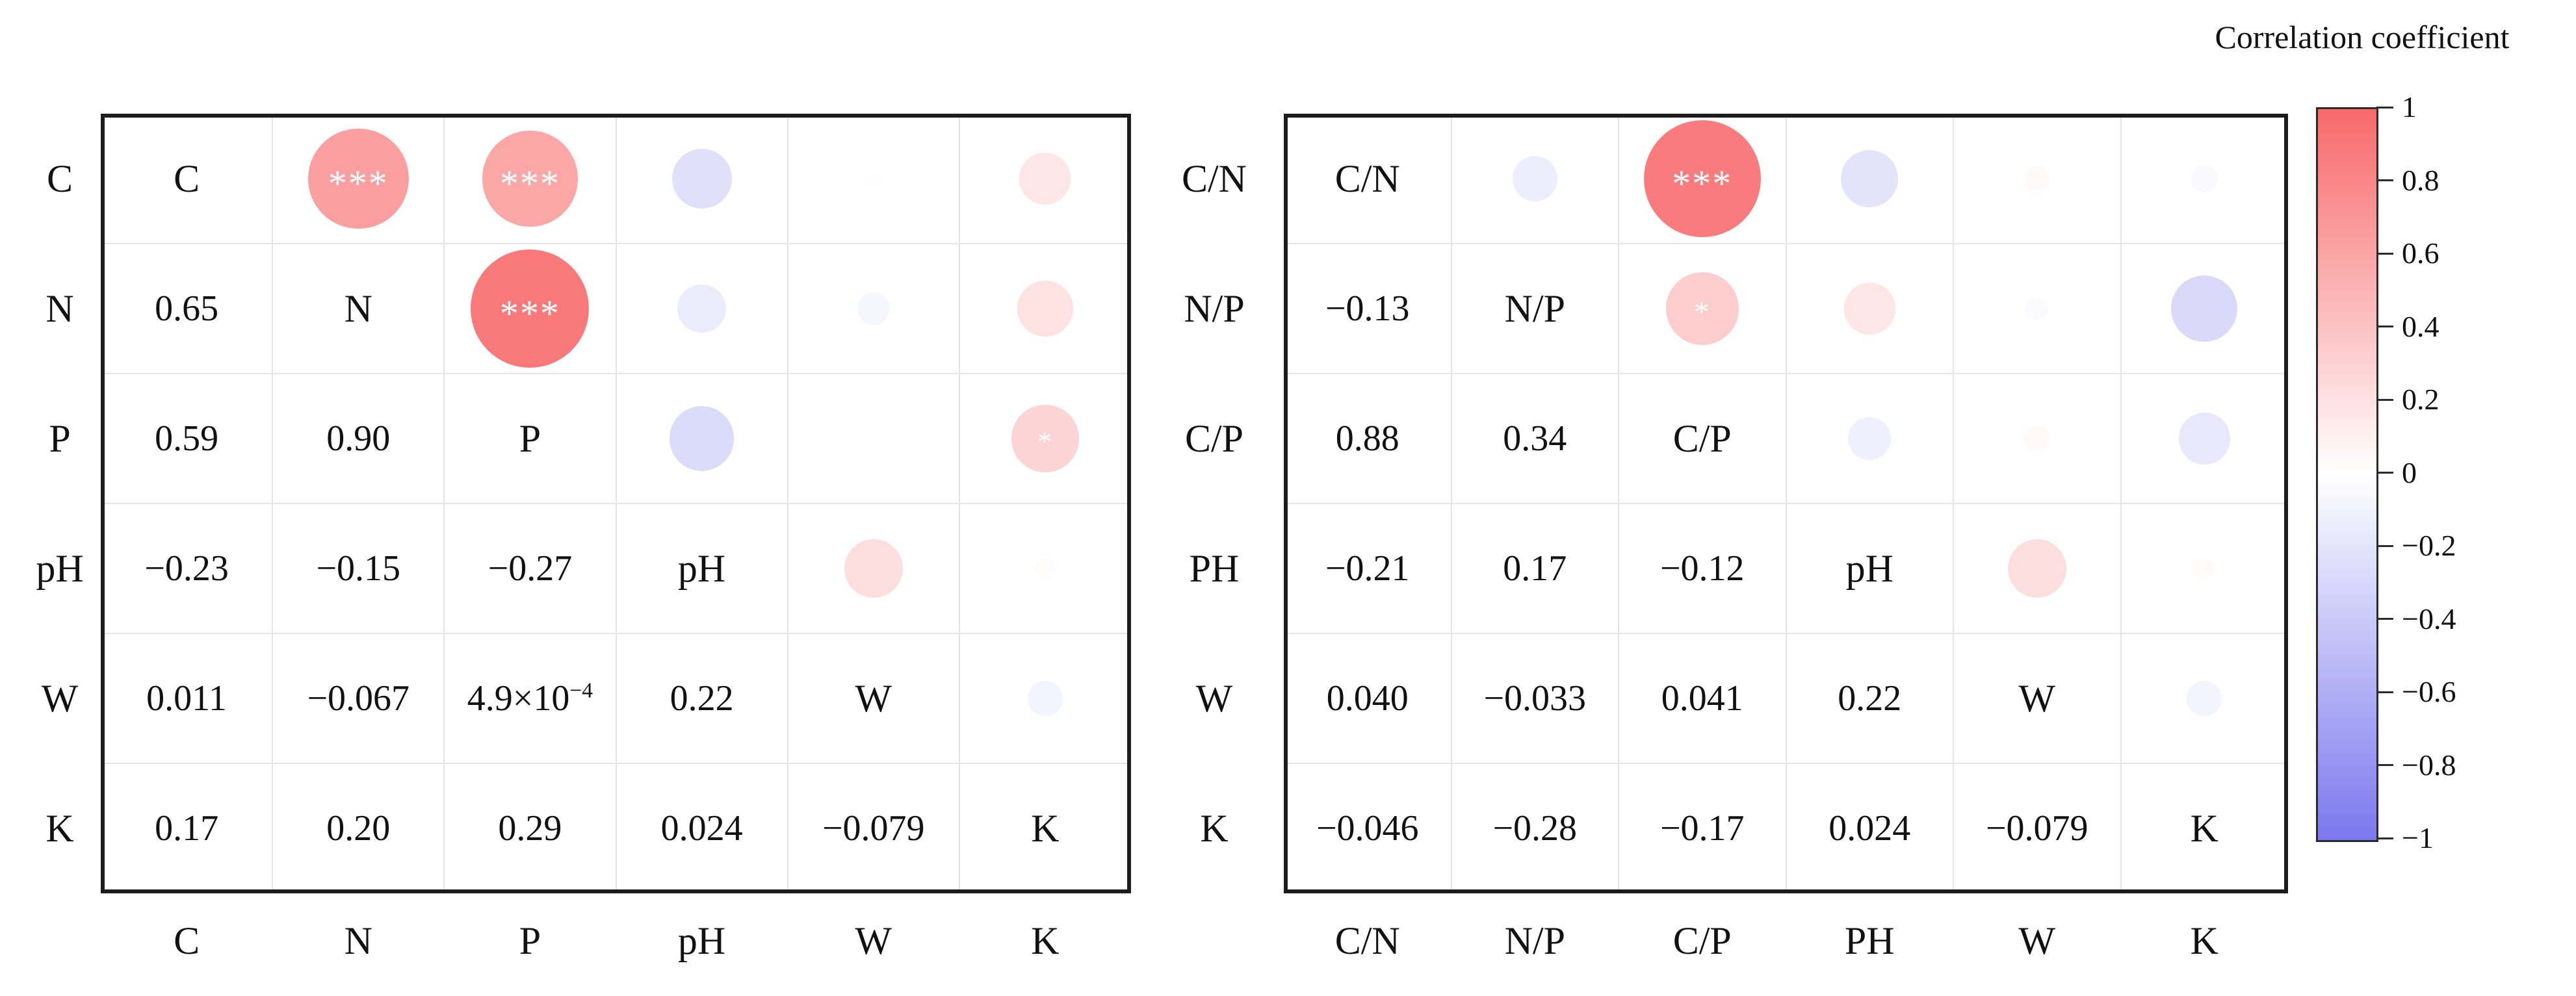  I want to click on col-label: N, so click(358, 940).